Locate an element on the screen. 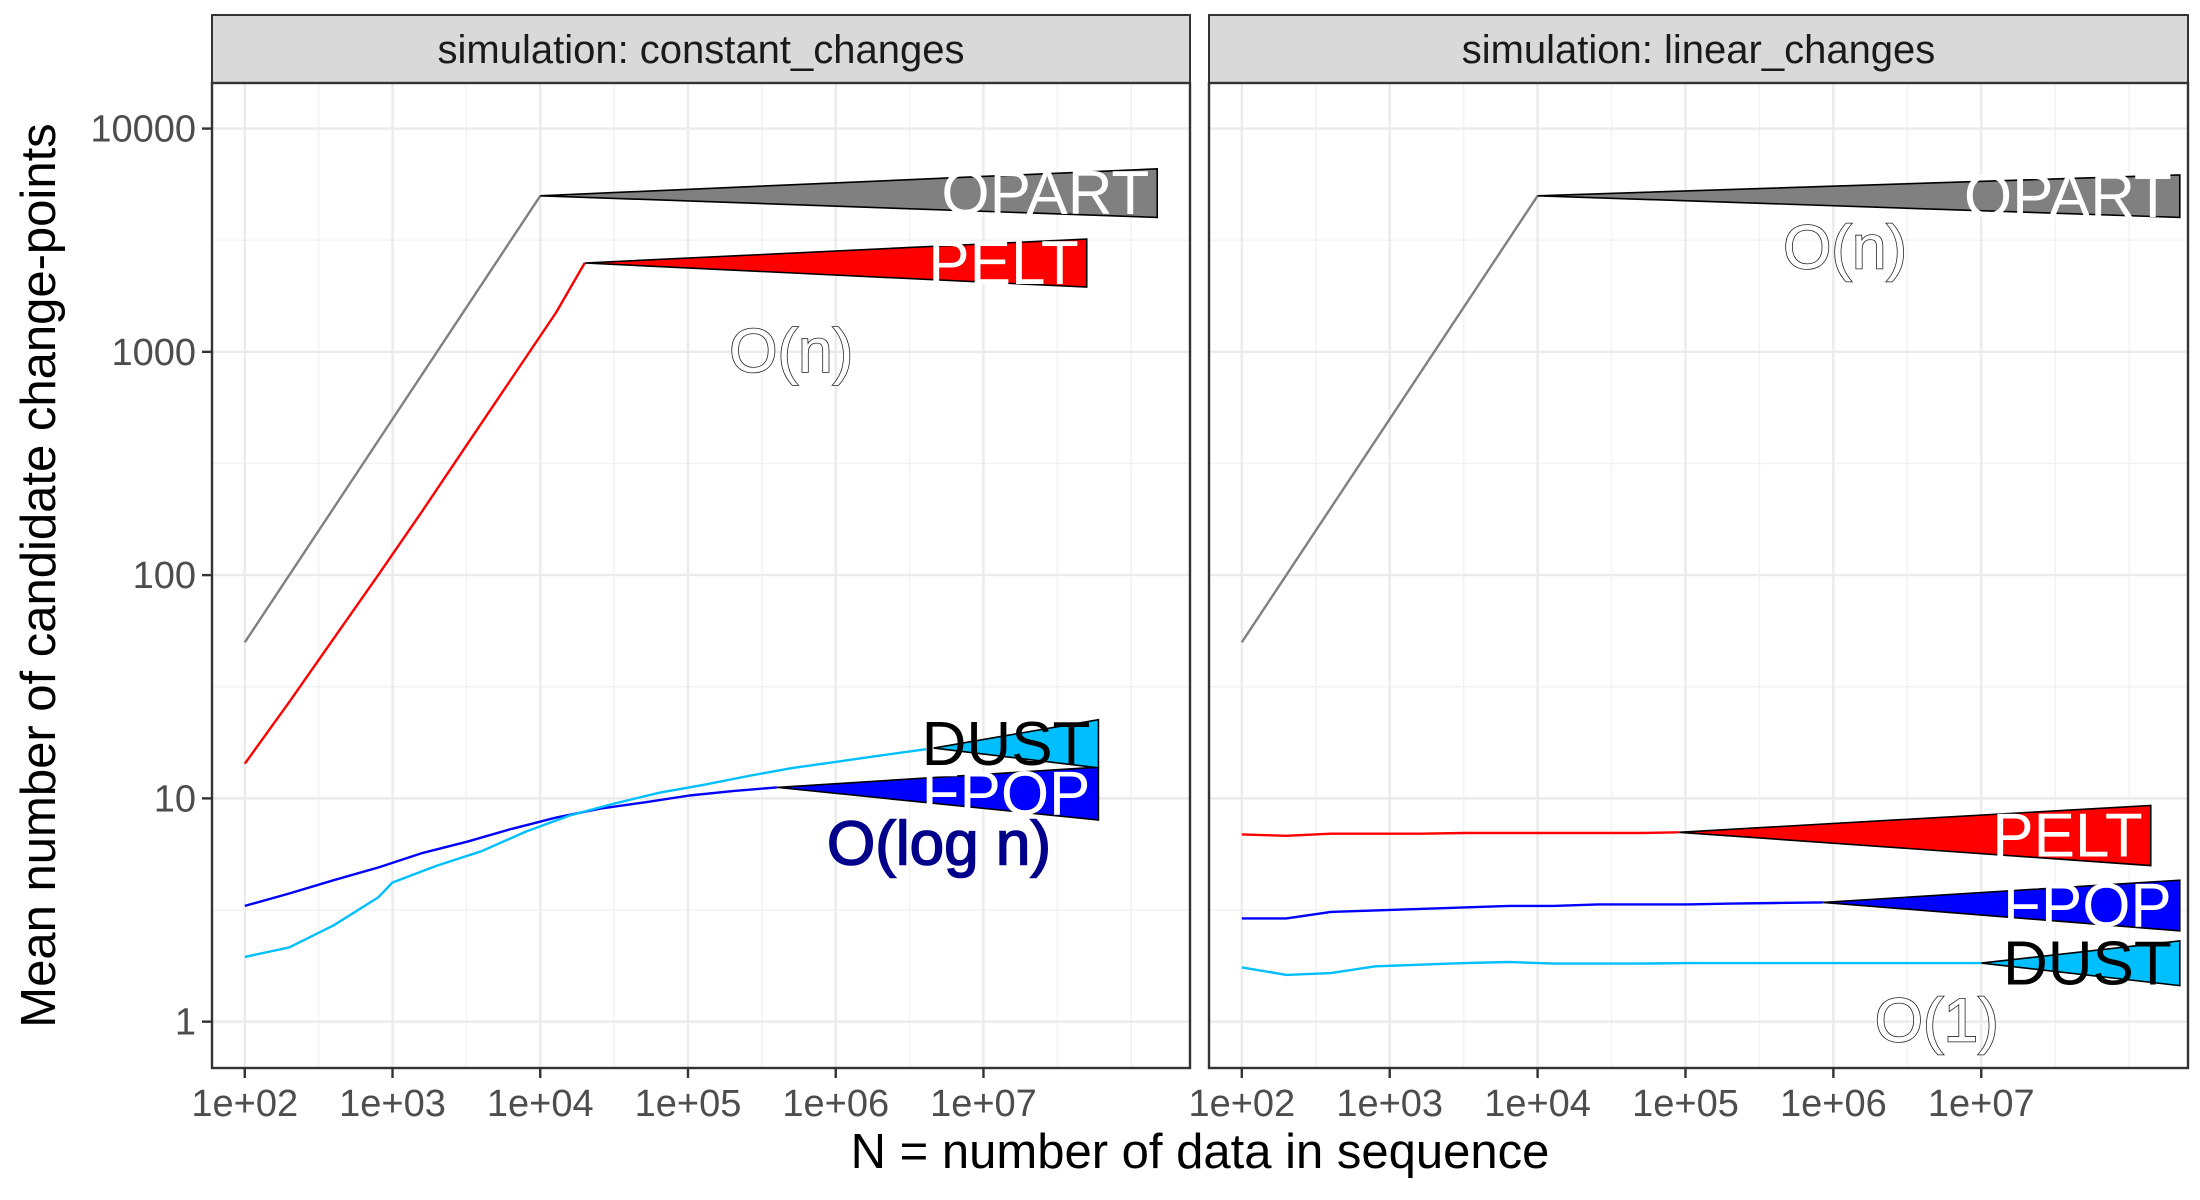  y-tick-label: 100 is located at coordinates (164, 576).